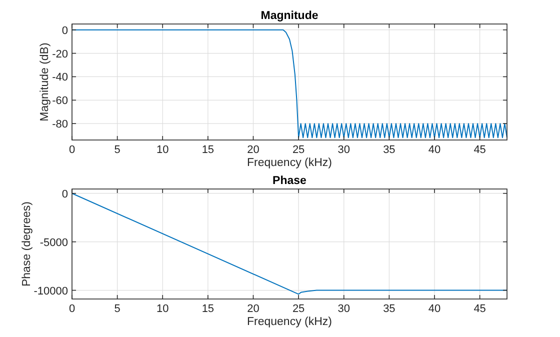  What do you see at coordinates (60, 78) in the screenshot?
I see `y-tick-label: -40` at bounding box center [60, 78].